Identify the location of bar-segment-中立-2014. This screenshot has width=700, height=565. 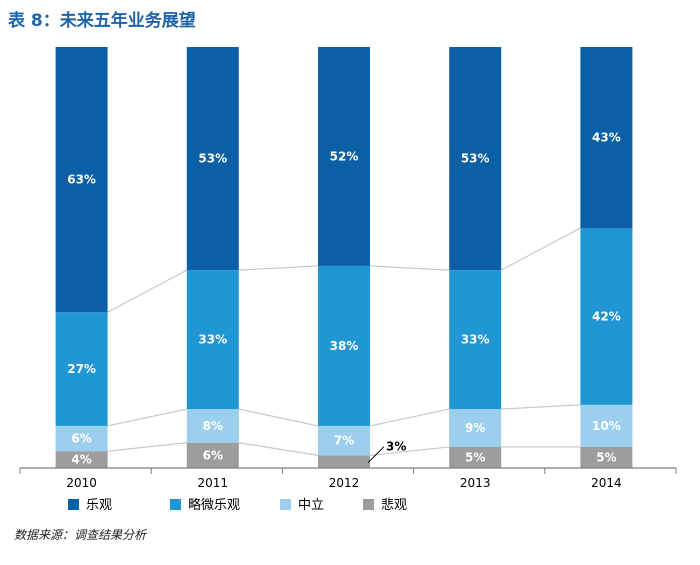
(606, 425).